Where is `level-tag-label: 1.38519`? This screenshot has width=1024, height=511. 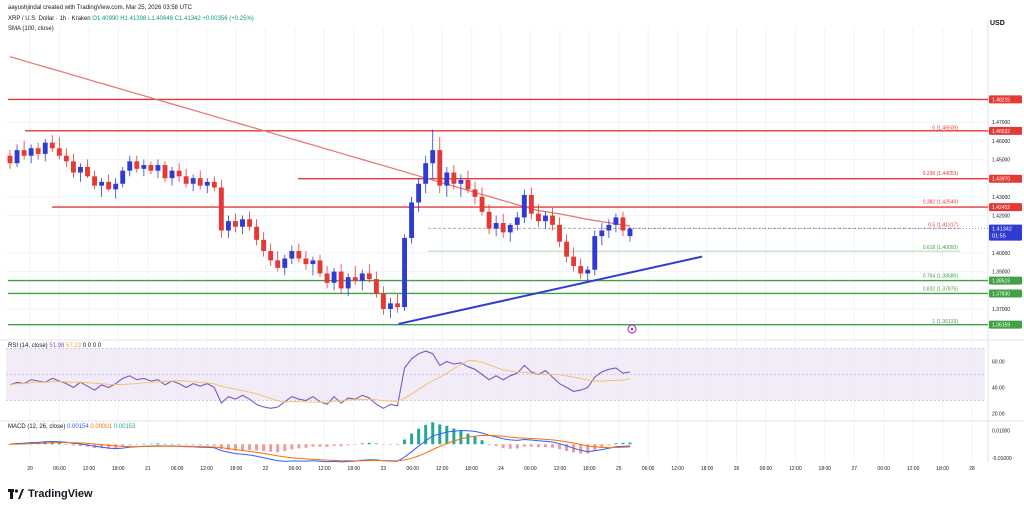
level-tag-label: 1.38519 is located at coordinates (1001, 282).